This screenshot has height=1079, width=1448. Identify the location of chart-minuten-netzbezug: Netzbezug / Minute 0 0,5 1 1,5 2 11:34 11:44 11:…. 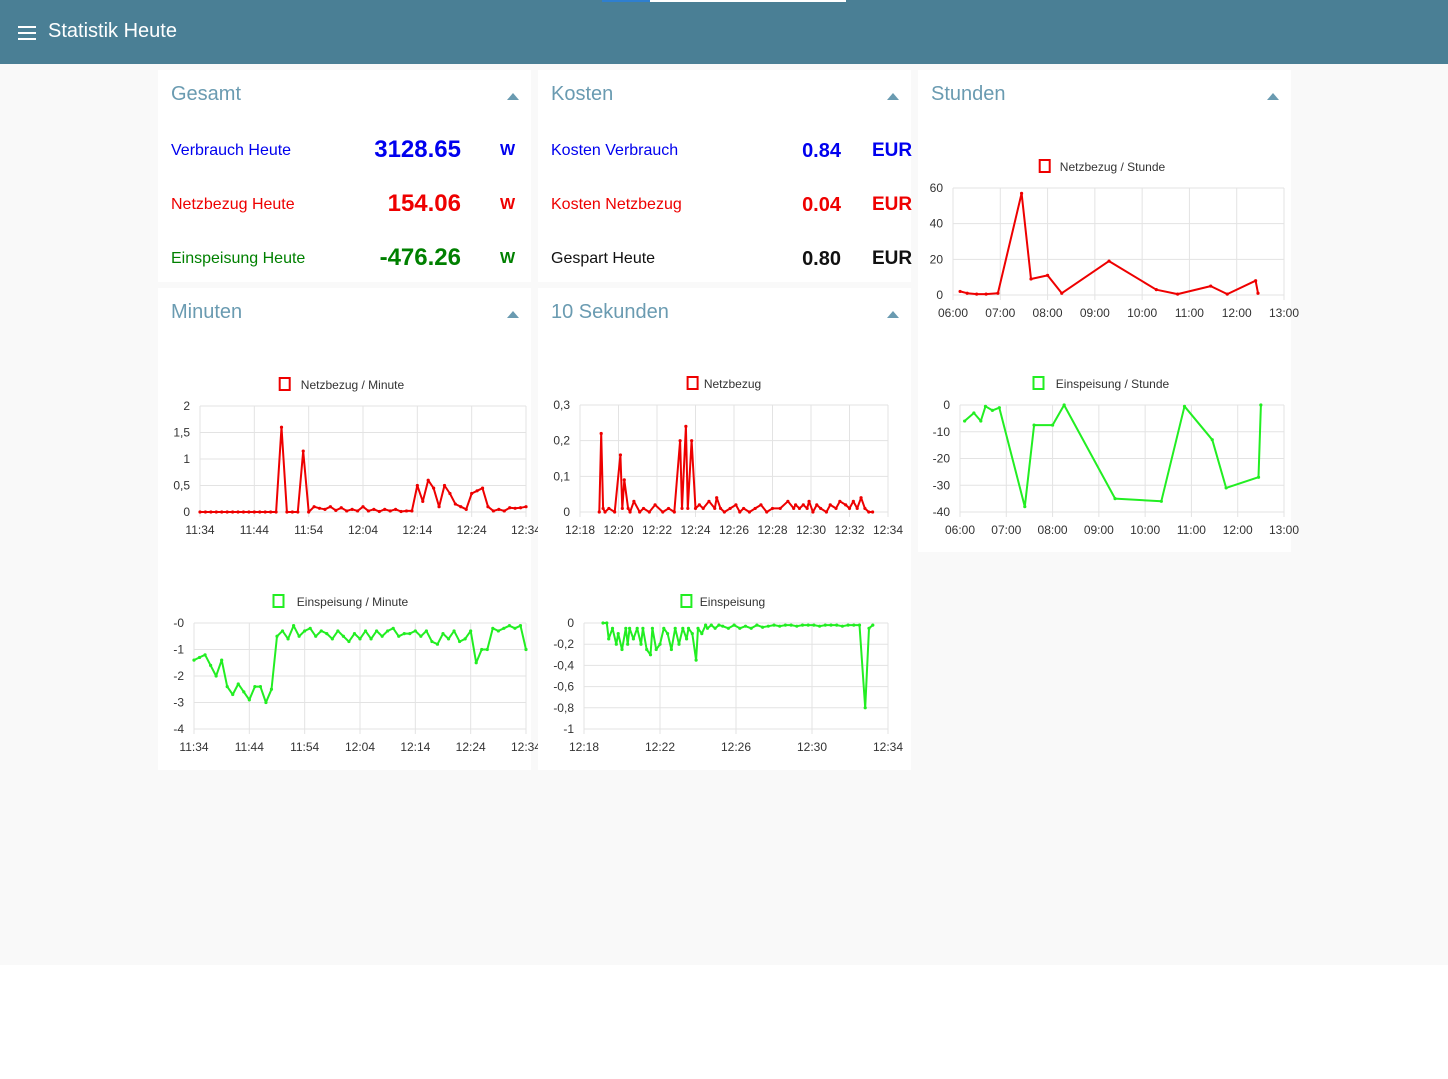
(349, 461).